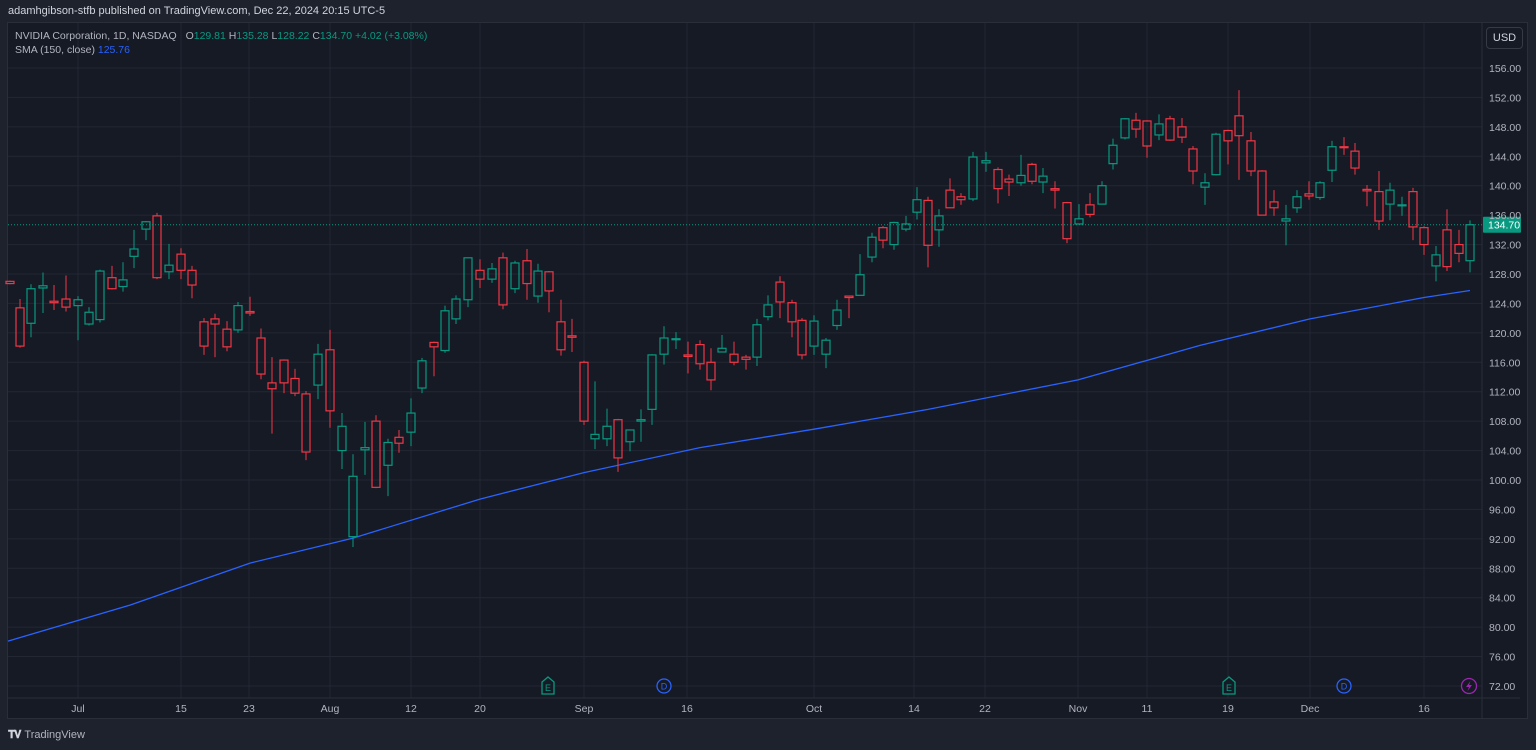 This screenshot has width=1536, height=750. Describe the element at coordinates (54, 735) in the screenshot. I see `brand-name: TradingView` at that location.